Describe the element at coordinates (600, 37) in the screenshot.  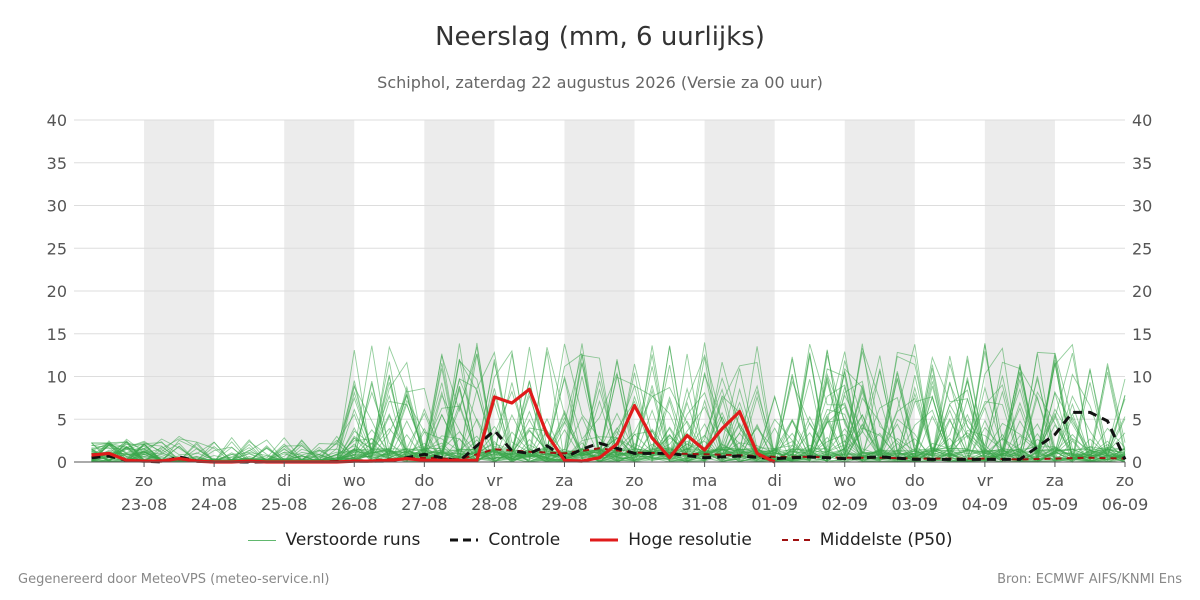
I see `chart-title: Neerslag (mm, 6 uurlijks)` at that location.